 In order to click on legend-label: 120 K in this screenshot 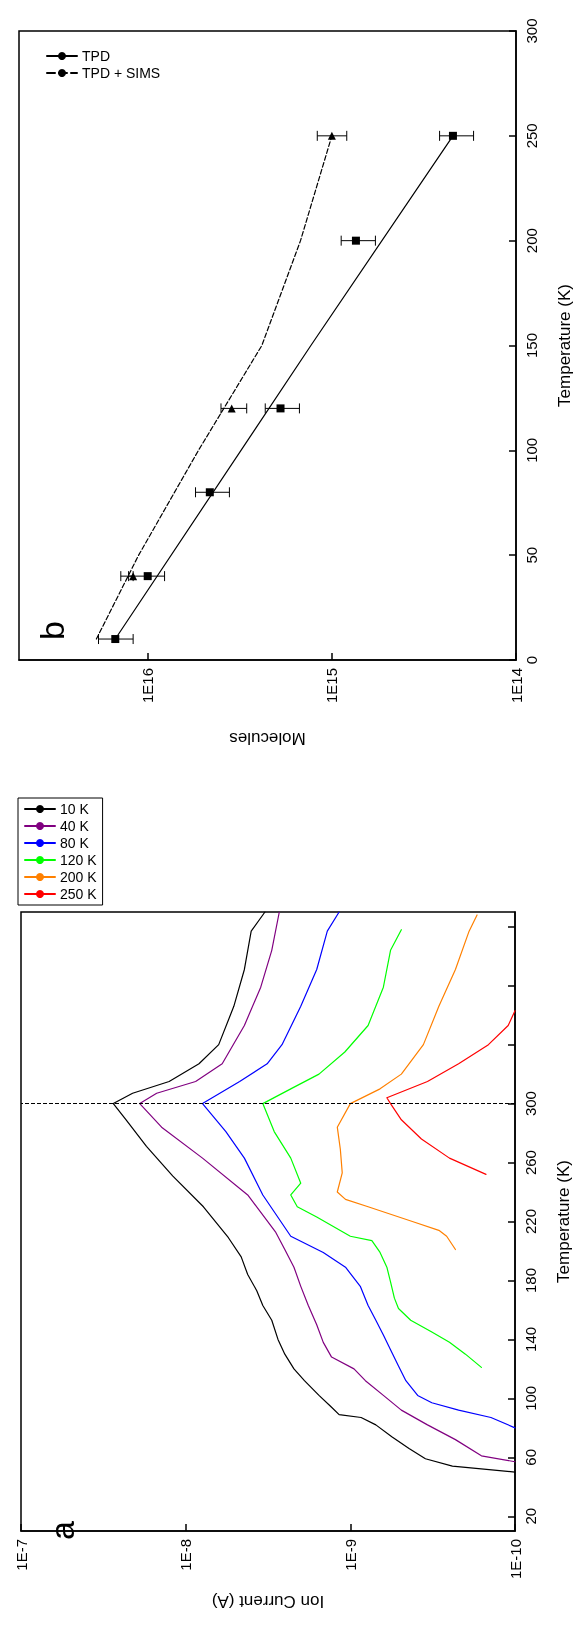, I will do `click(79, 860)`.